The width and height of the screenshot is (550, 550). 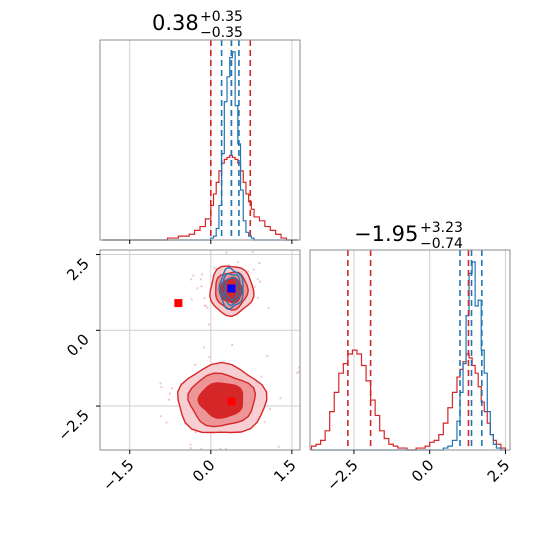 I want to click on posterior-marker, so click(x=231, y=288).